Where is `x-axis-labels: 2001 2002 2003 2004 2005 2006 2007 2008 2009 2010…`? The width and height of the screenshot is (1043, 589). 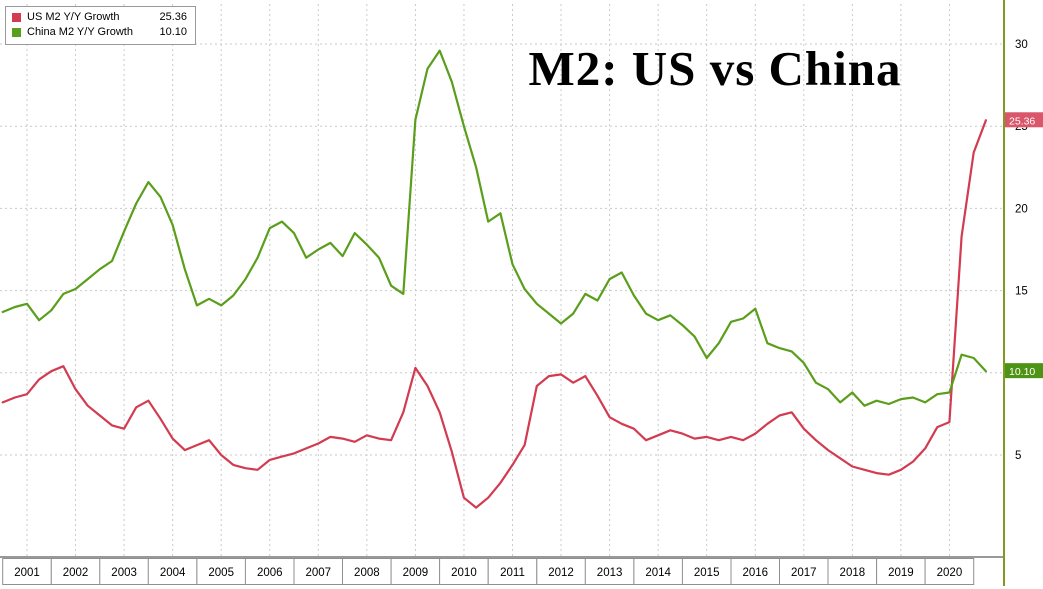
x-axis-labels: 2001 2002 2003 2004 2005 2006 2007 2008 2009 2010… is located at coordinates (488, 571).